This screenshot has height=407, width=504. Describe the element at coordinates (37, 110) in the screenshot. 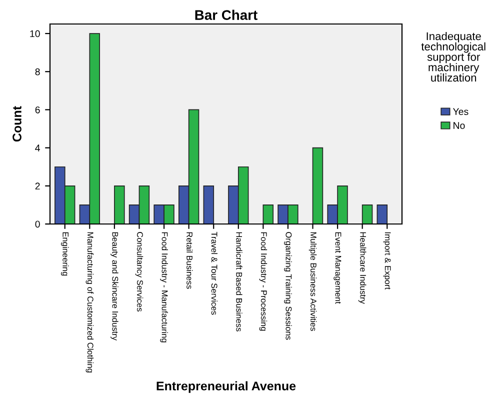

I see `y-tick-label: 6` at that location.